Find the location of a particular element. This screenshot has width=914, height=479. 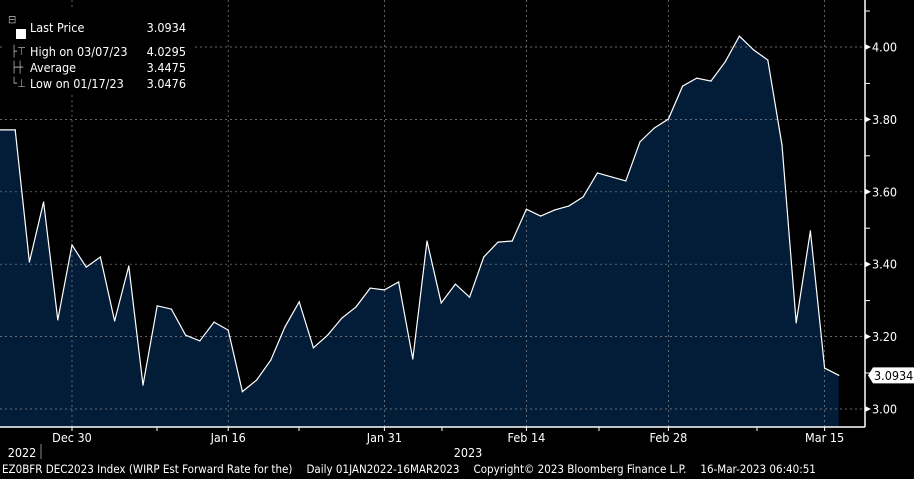

low-marker-icon: └⊥ is located at coordinates (17, 83).